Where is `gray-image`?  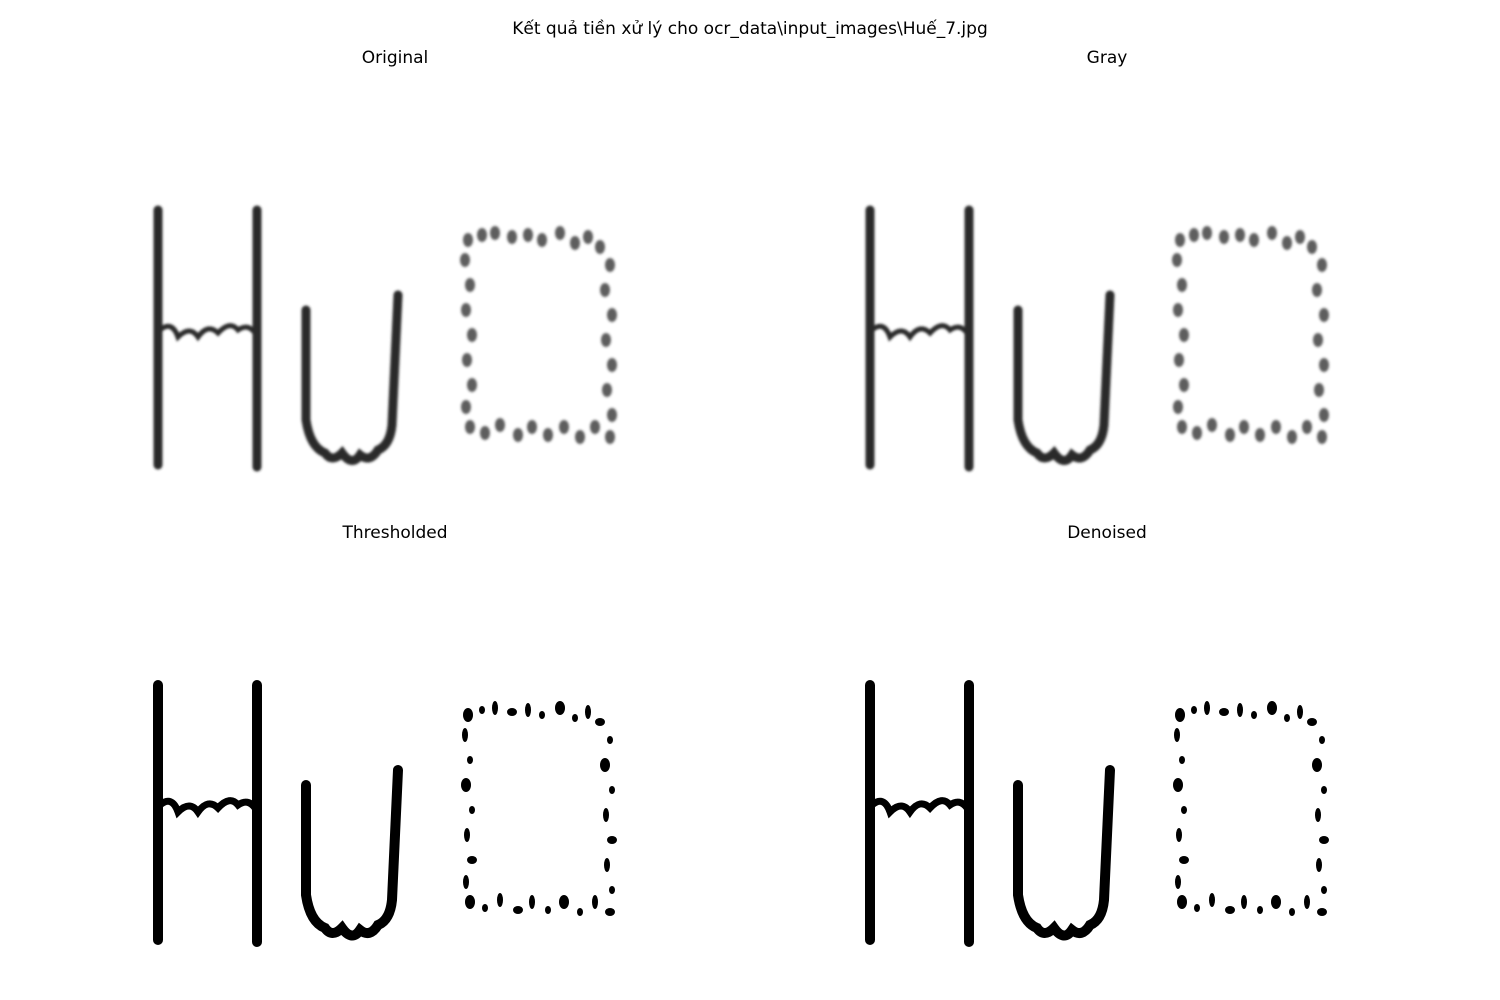 gray-image is located at coordinates (1097, 338).